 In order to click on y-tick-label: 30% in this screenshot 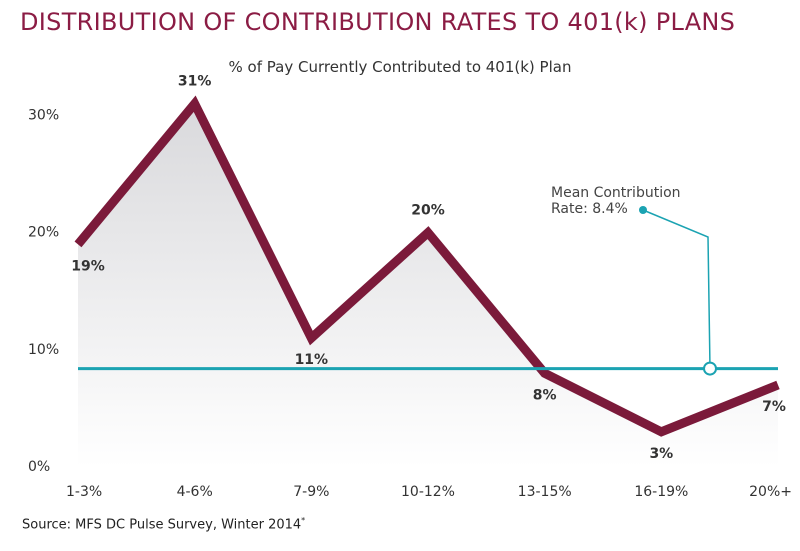, I will do `click(43, 115)`.